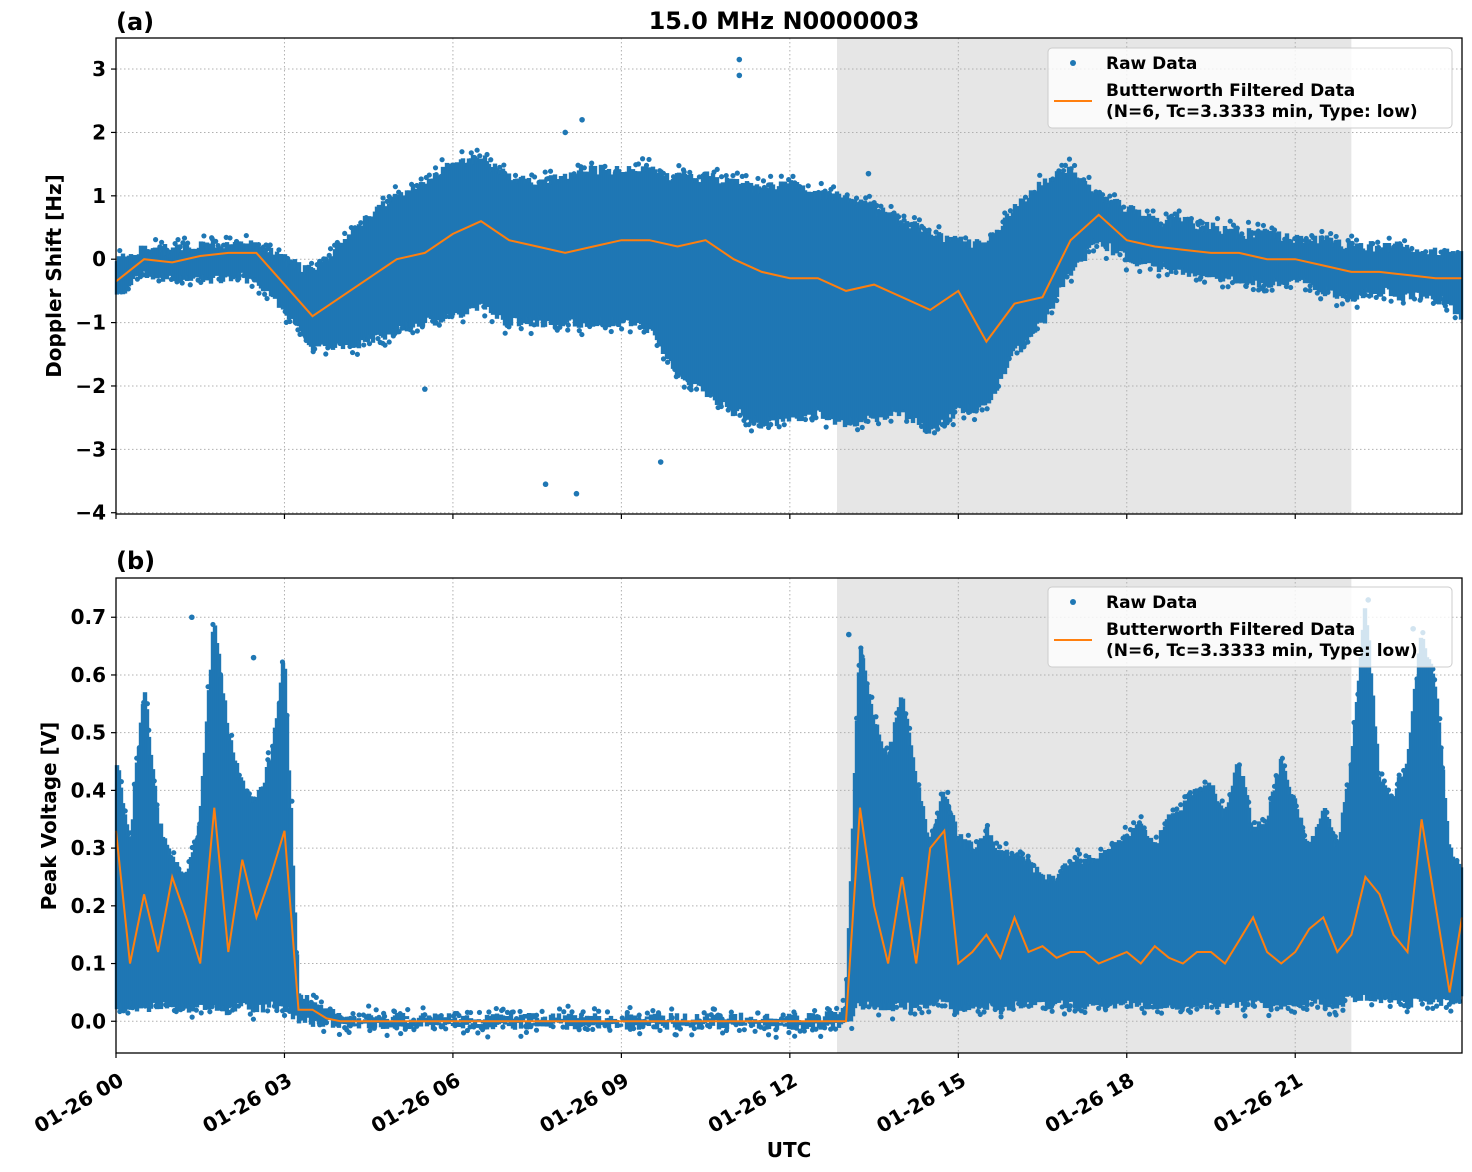 The width and height of the screenshot is (1472, 1172). I want to click on y-tick-label: 0.5, so click(88, 733).